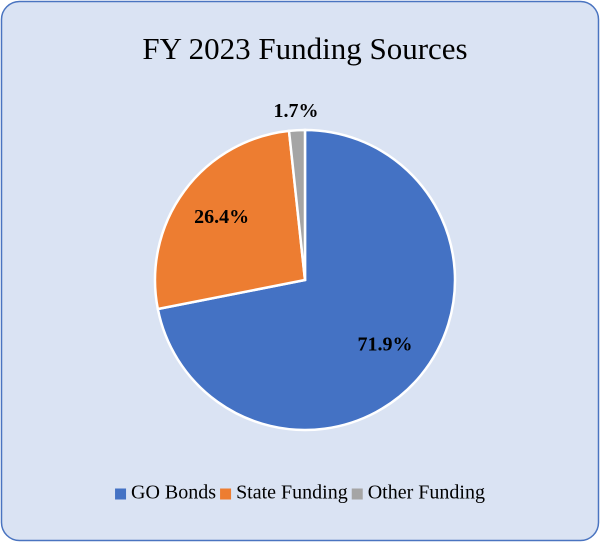  I want to click on chart-title: FY 2023 Funding Sources, so click(304, 48).